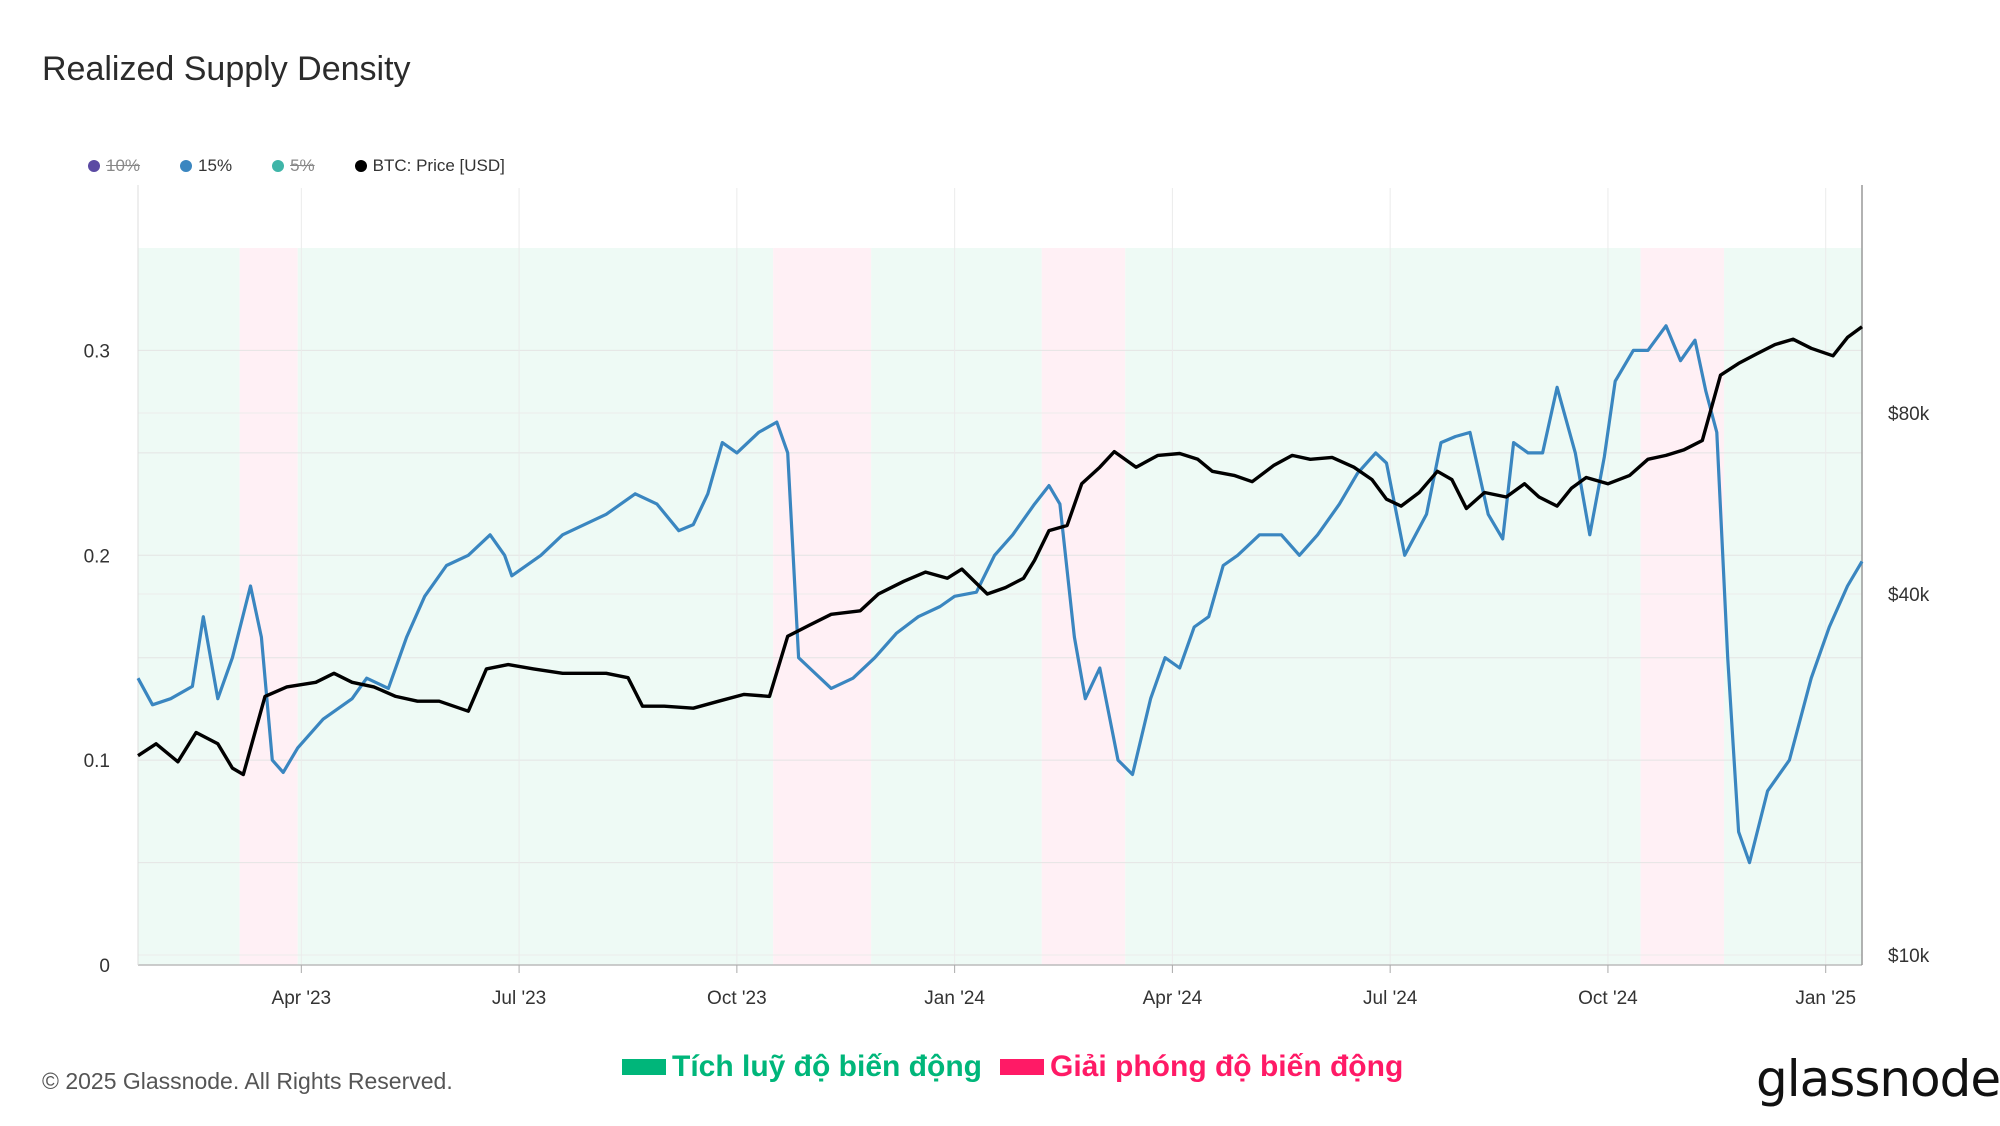 The width and height of the screenshot is (2000, 1126). Describe the element at coordinates (1825, 998) in the screenshot. I see `x-tick-label: Jan '25` at that location.